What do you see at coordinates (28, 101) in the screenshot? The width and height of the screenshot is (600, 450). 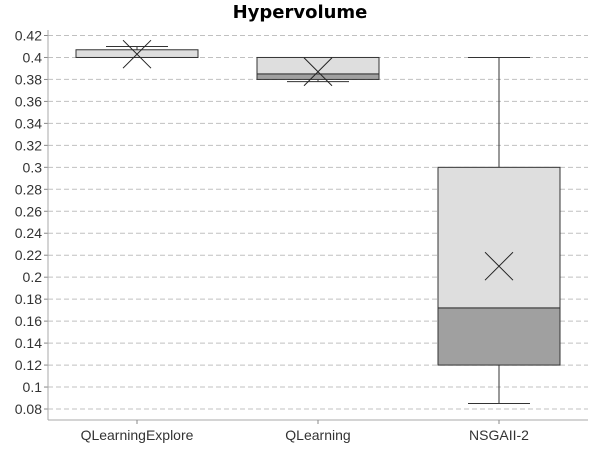 I see `y-tick-label: 0.36` at bounding box center [28, 101].